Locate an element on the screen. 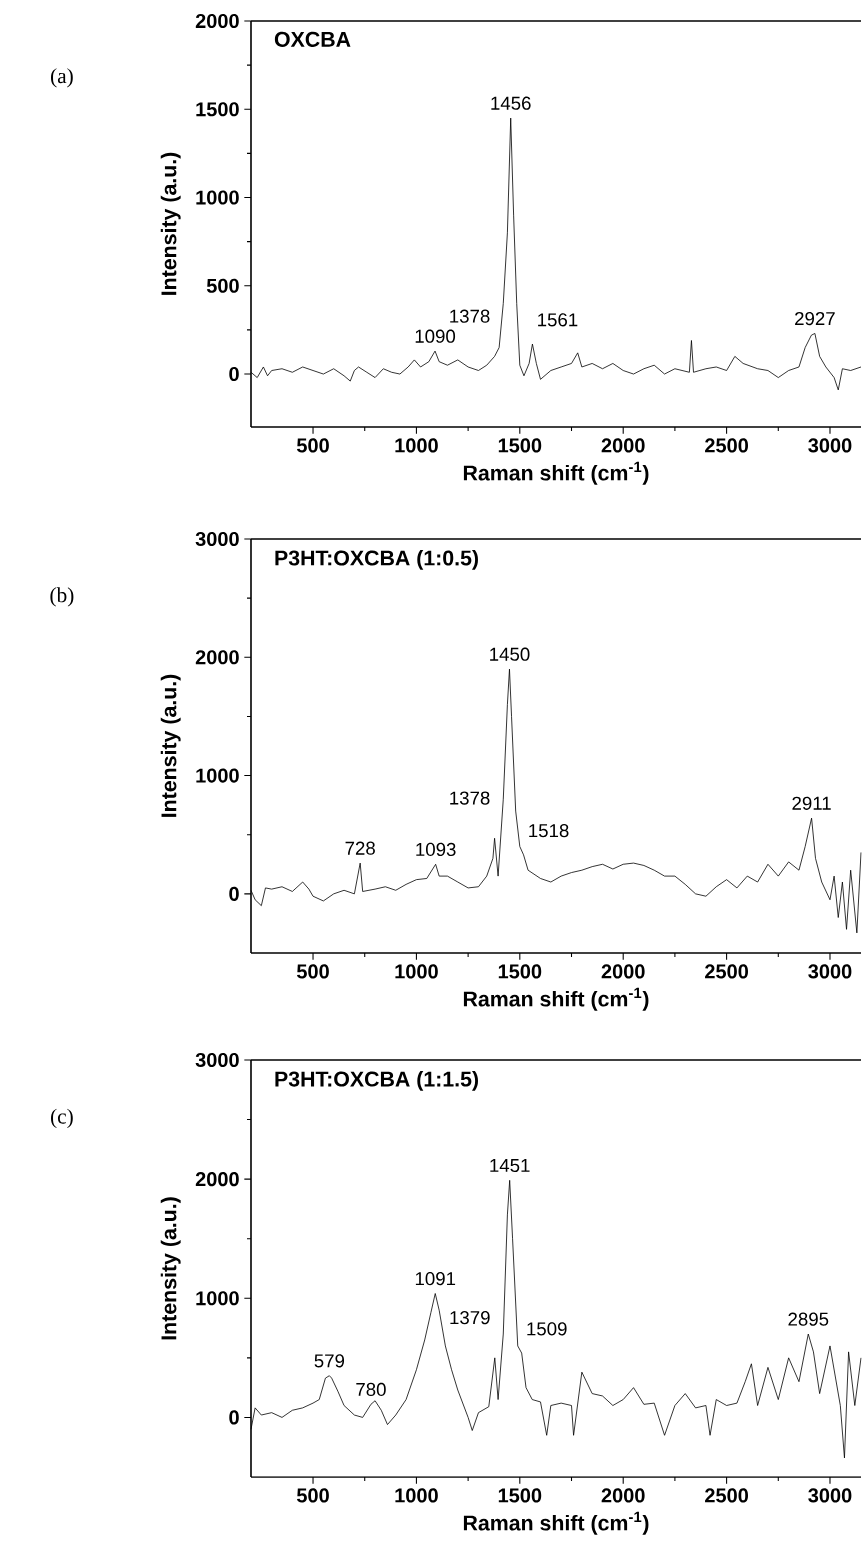 The width and height of the screenshot is (862, 1562). y-tick-label: 500 is located at coordinates (222, 285).